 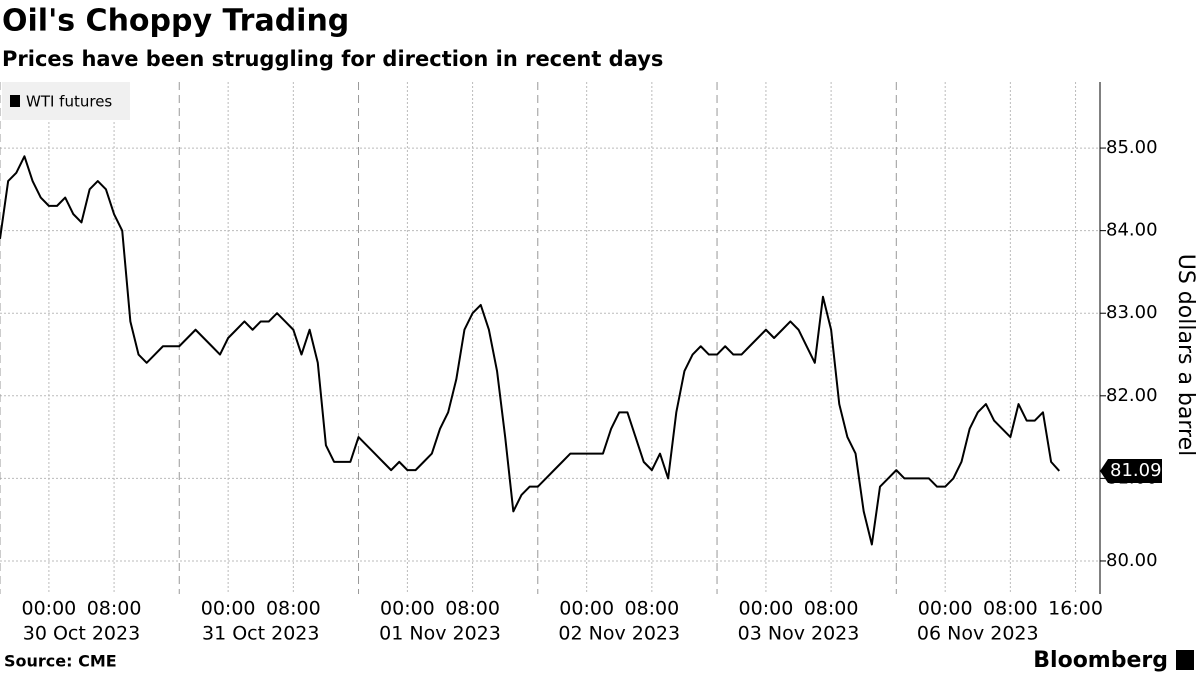 What do you see at coordinates (260, 634) in the screenshot?
I see `x-date-label: 31 Oct 2023` at bounding box center [260, 634].